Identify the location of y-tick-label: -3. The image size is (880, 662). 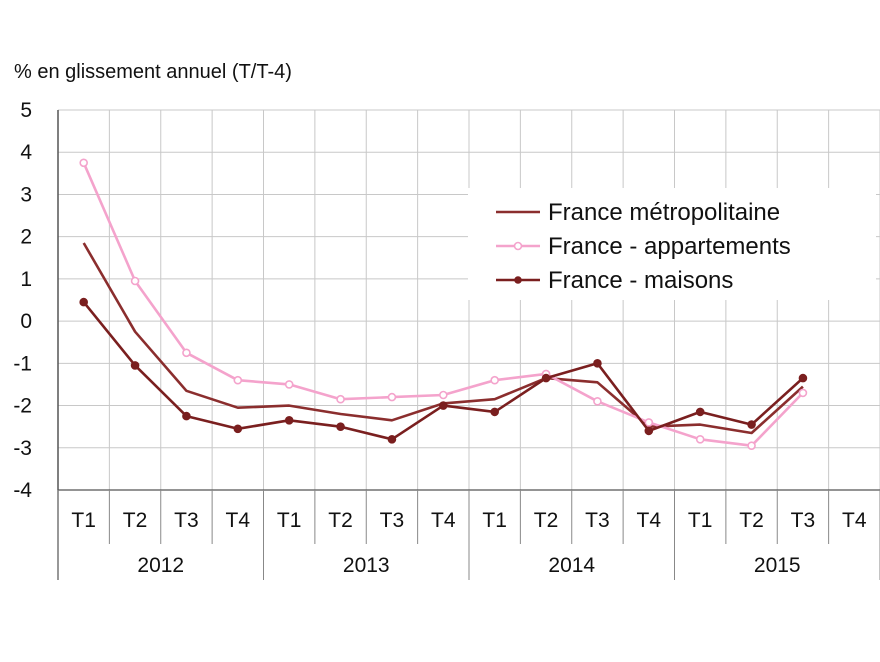
(22, 448).